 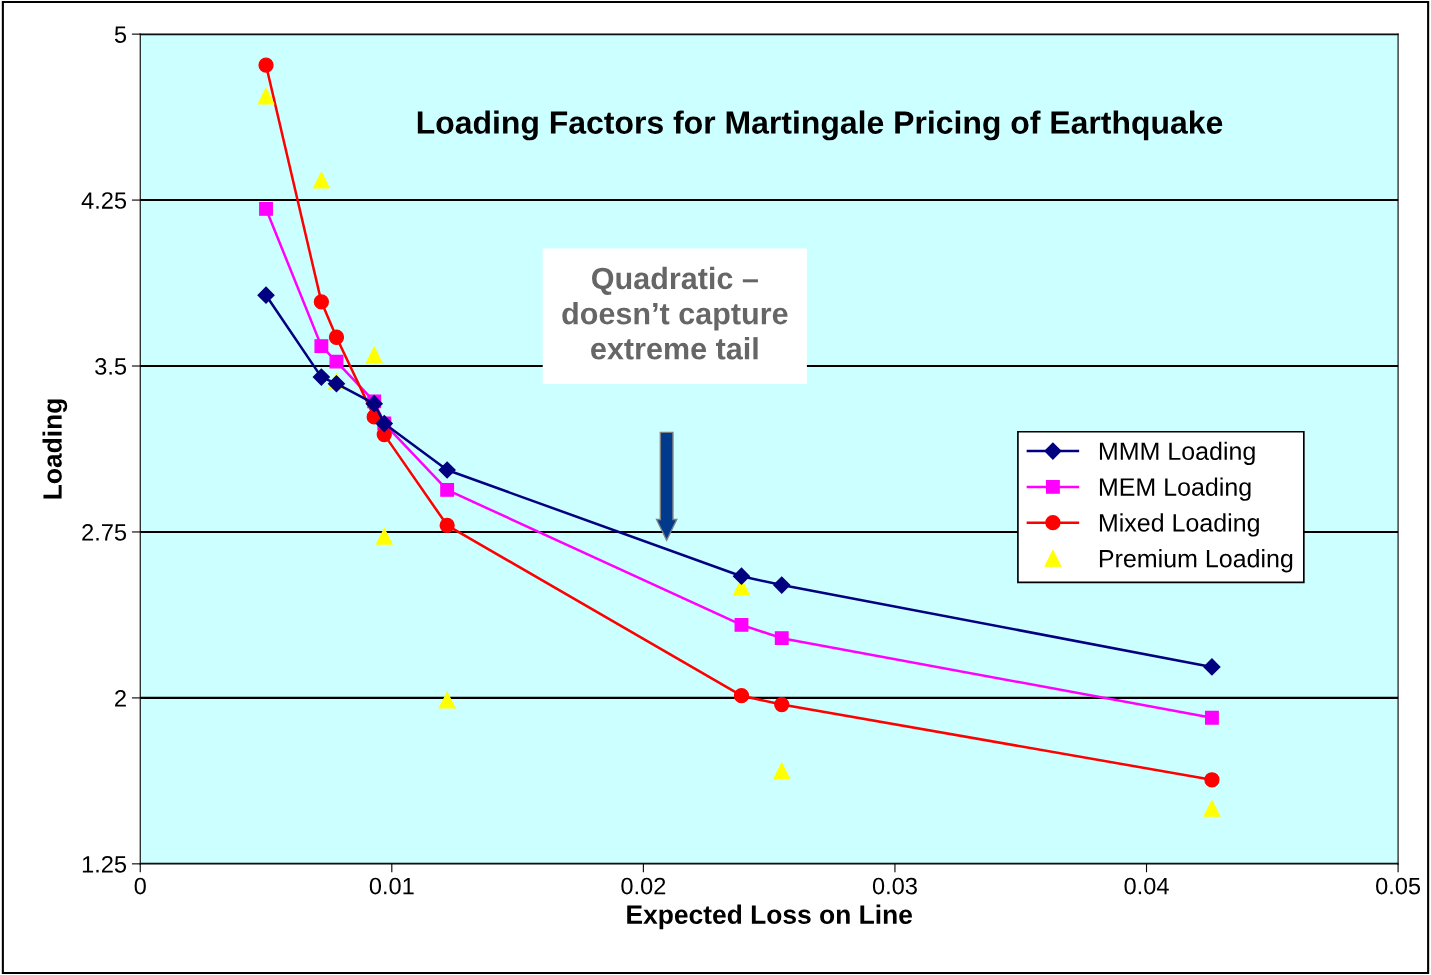 I want to click on y-tick-label: 4.25, so click(x=104, y=200).